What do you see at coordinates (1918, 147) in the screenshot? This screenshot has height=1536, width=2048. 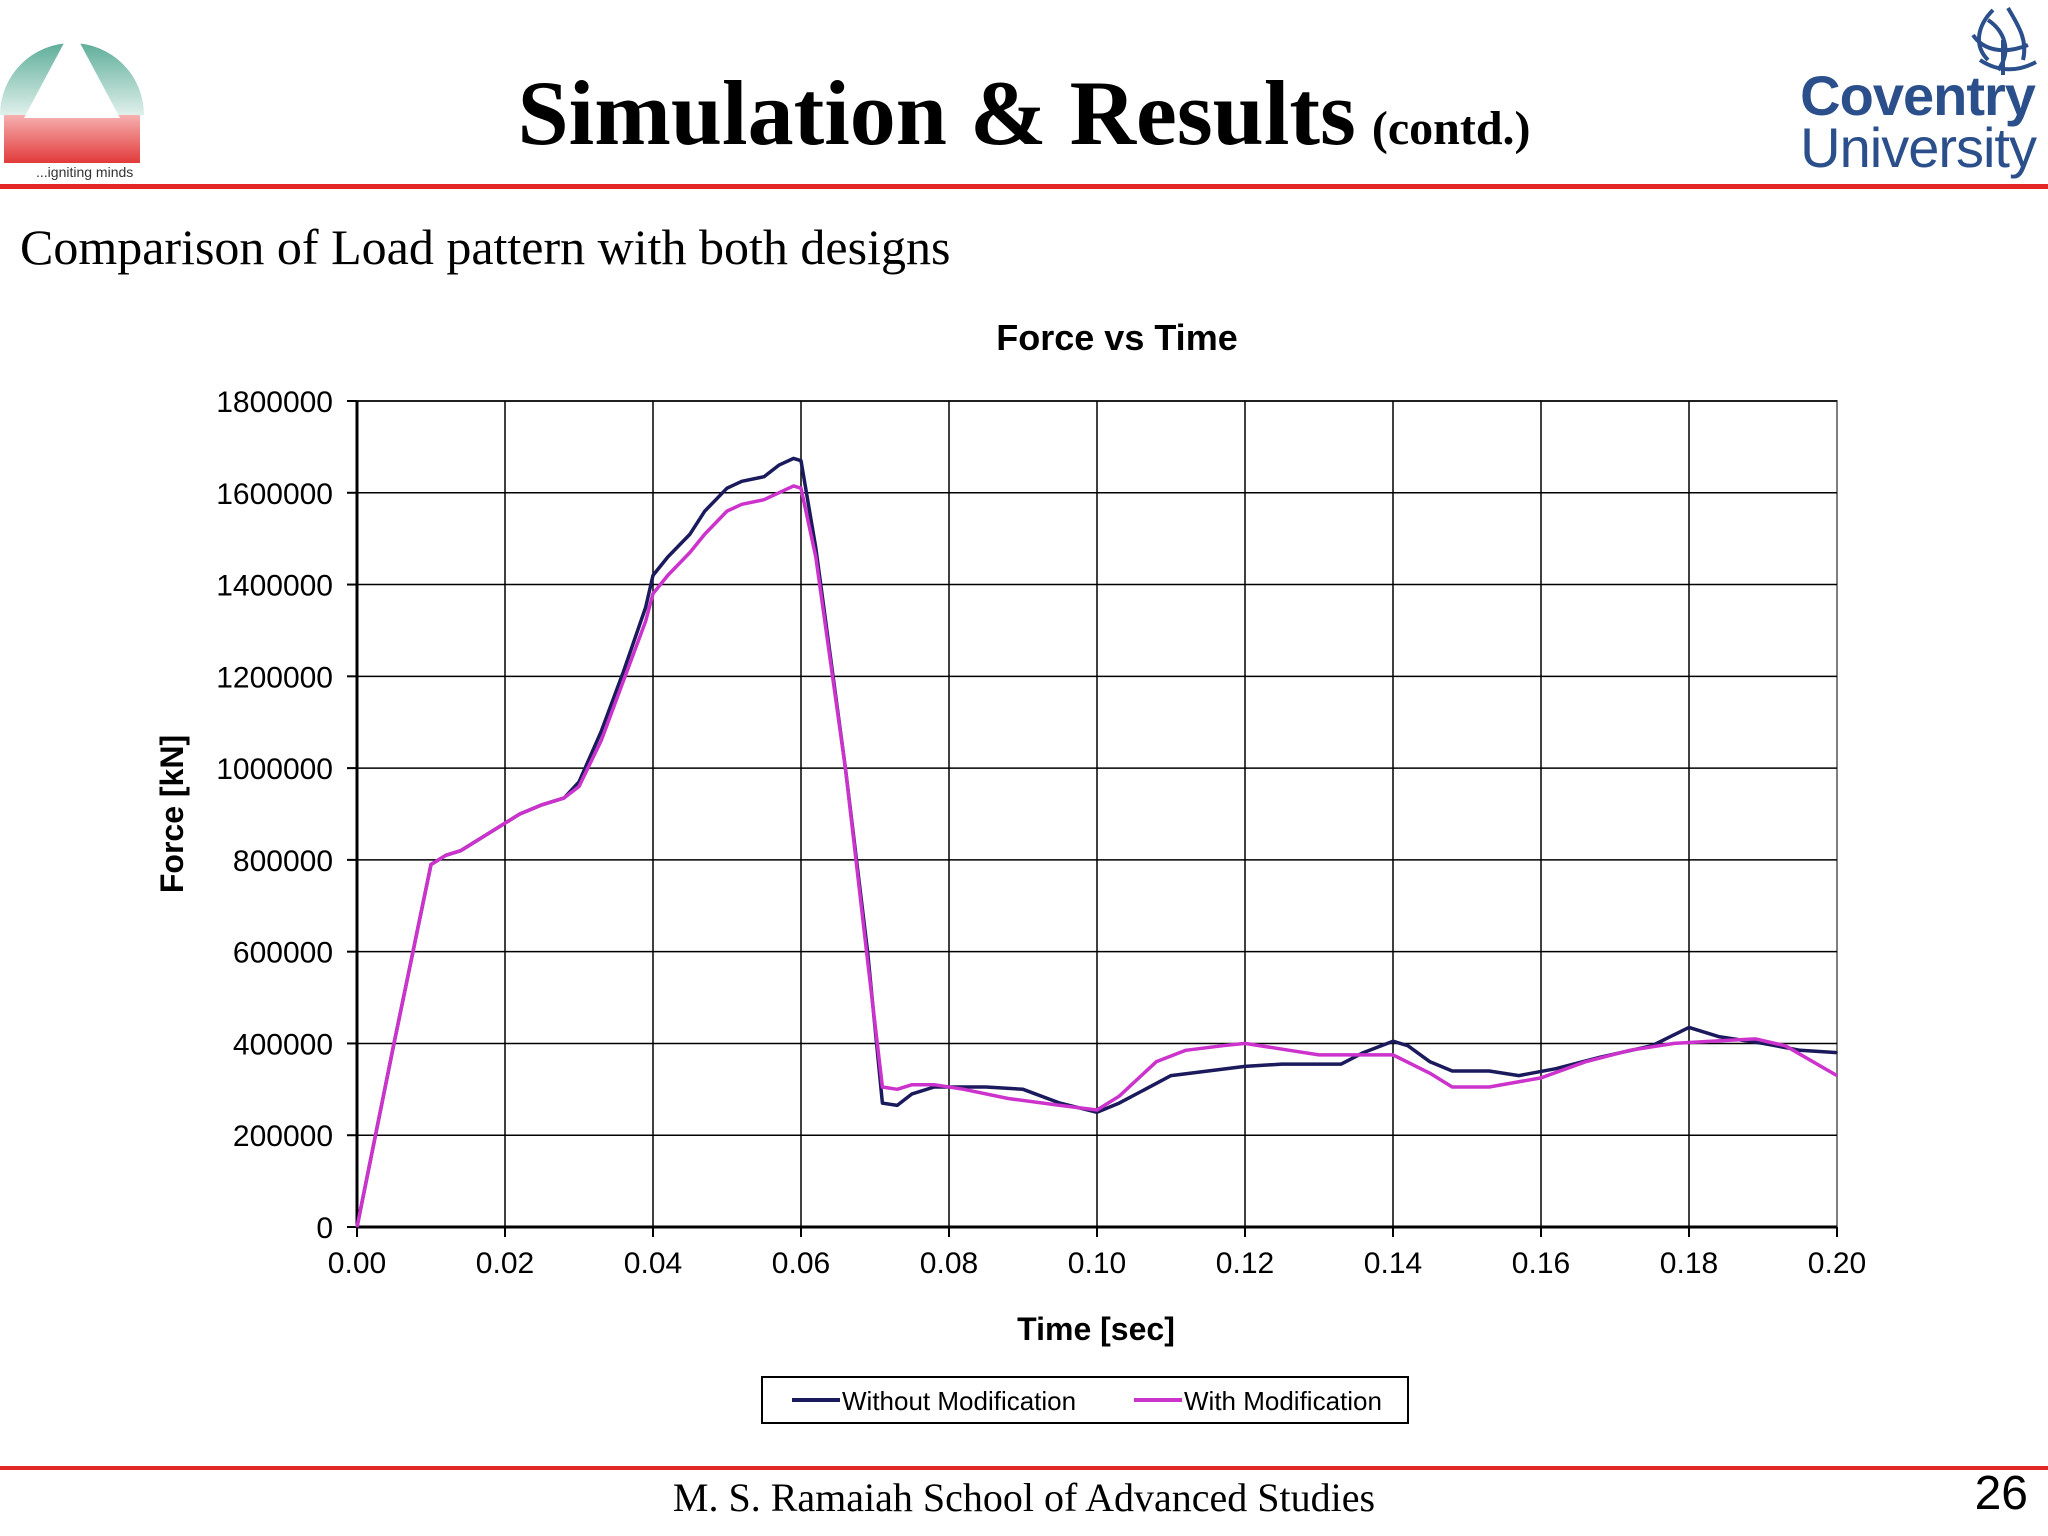 I see `university-name-line2: University` at bounding box center [1918, 147].